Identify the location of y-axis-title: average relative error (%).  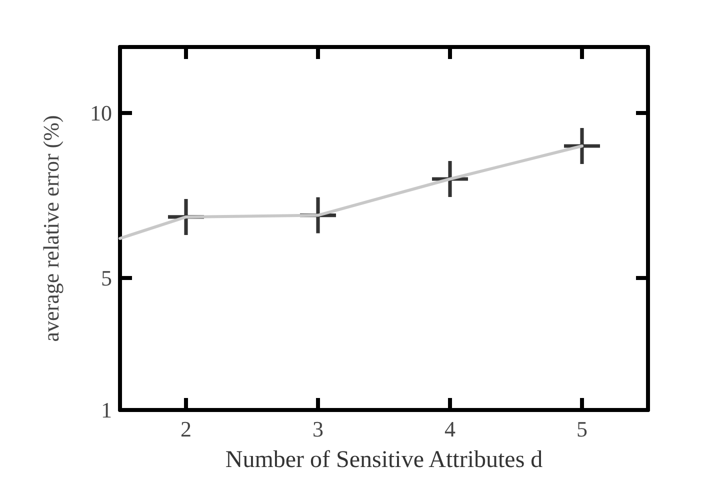
(51, 228).